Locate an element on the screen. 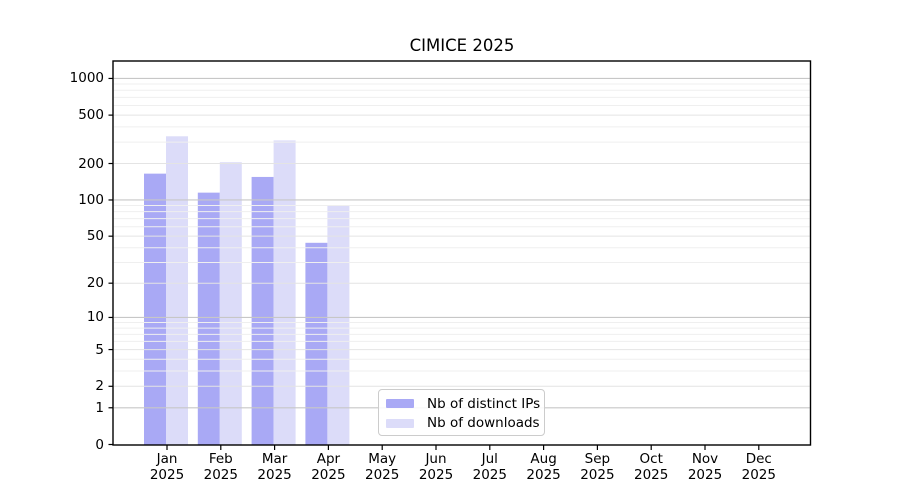 The image size is (900, 500). bar-jan-downloads is located at coordinates (177, 290).